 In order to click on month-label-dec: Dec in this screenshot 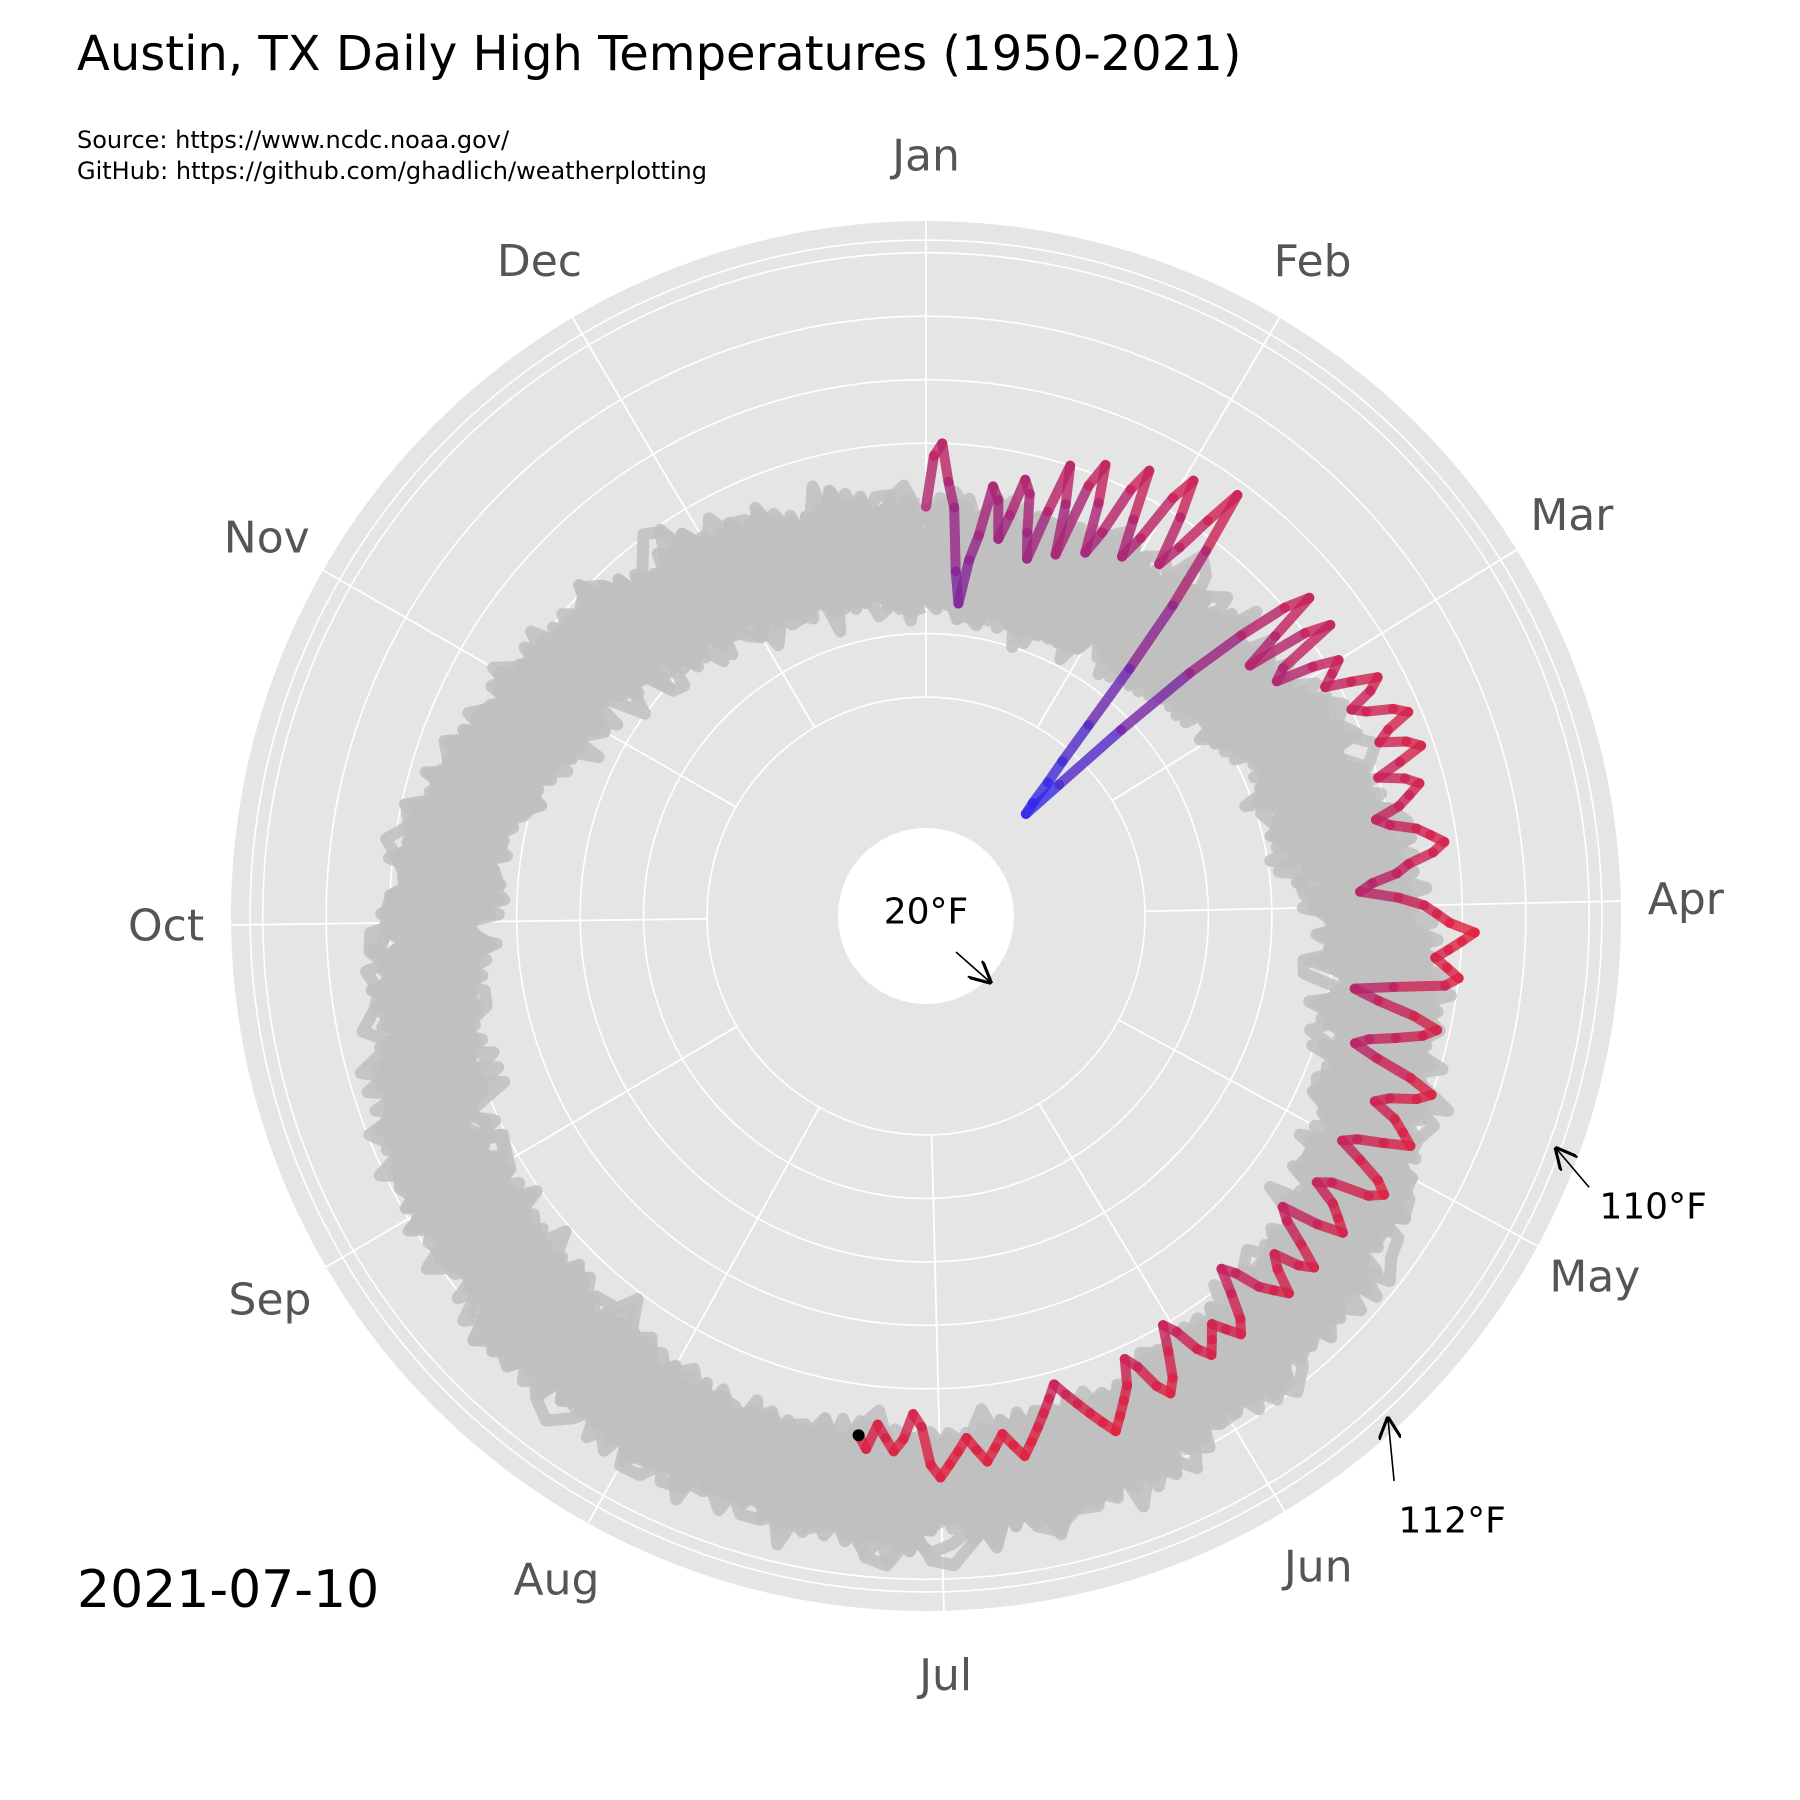, I will do `click(539, 261)`.